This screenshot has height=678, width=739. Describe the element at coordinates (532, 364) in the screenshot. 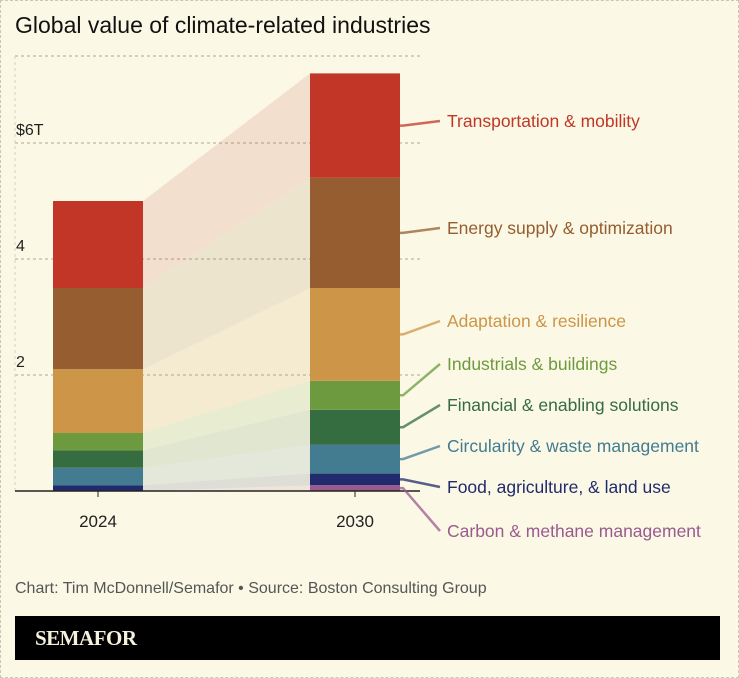

I see `series-label: Industrials & buildings` at that location.